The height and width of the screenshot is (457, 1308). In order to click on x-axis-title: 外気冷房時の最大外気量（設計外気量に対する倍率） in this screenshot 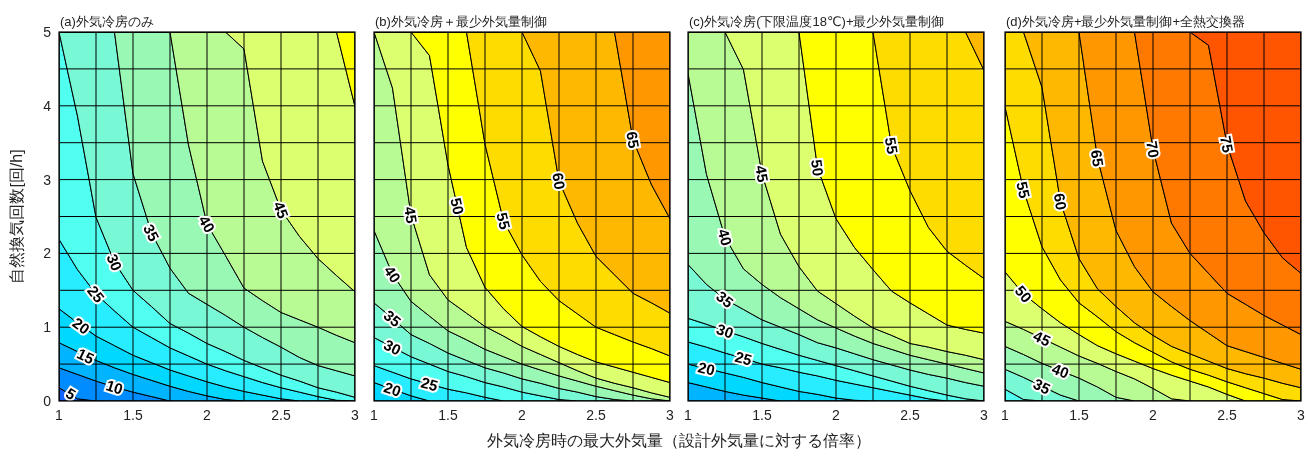, I will do `click(679, 440)`.